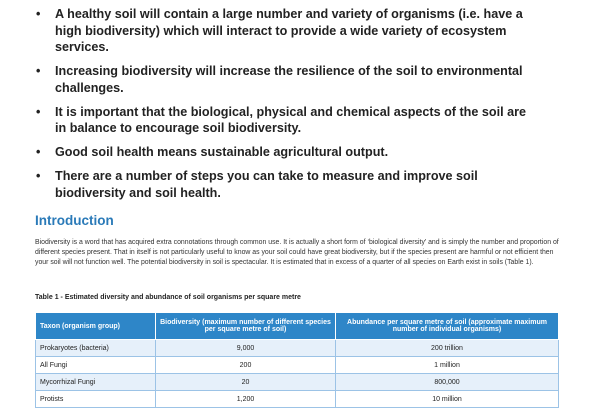 The image size is (595, 408). I want to click on table-cell: 800,000, so click(447, 382).